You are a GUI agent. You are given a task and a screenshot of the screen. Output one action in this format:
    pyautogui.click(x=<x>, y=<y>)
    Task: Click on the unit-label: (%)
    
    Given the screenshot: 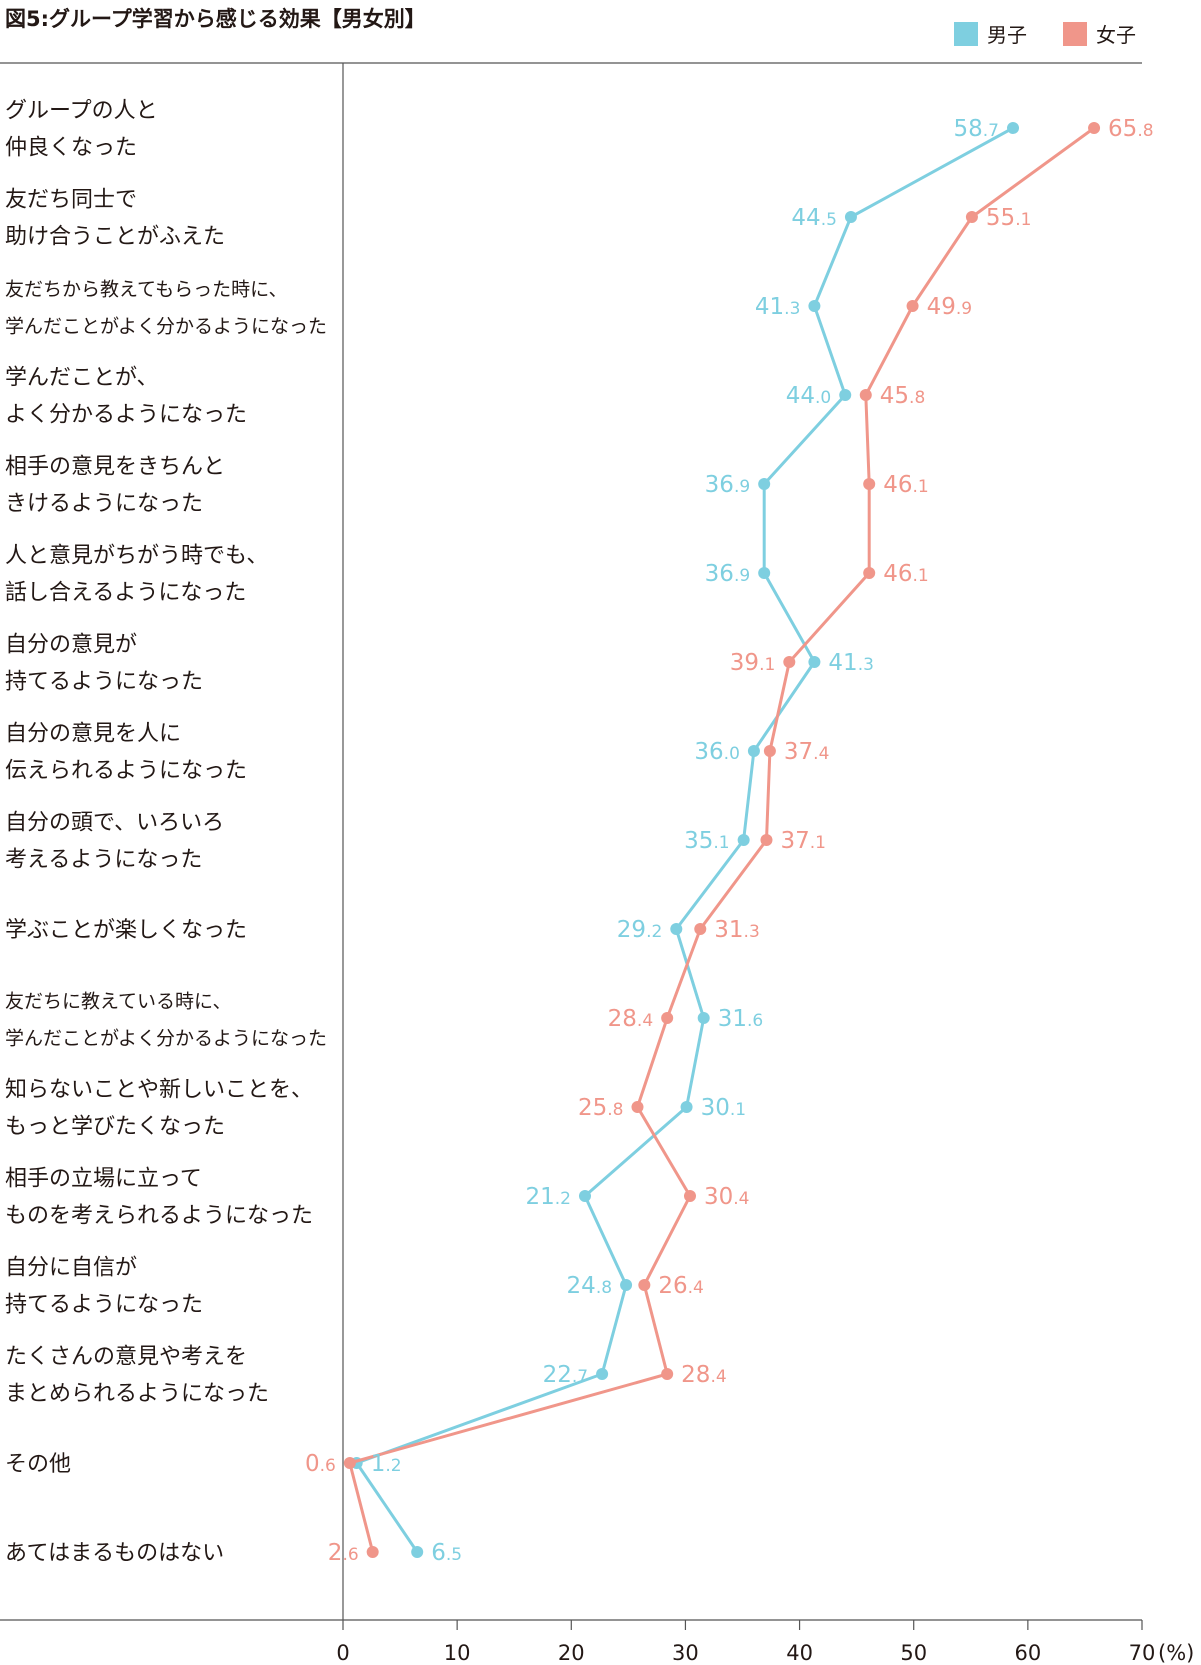 What is the action you would take?
    pyautogui.click(x=1176, y=1653)
    